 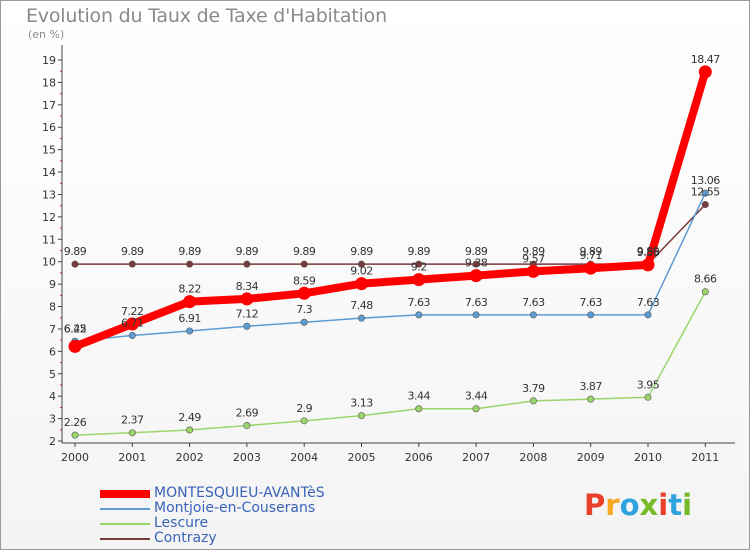 What do you see at coordinates (533, 457) in the screenshot?
I see `x-tick-label: 2008` at bounding box center [533, 457].